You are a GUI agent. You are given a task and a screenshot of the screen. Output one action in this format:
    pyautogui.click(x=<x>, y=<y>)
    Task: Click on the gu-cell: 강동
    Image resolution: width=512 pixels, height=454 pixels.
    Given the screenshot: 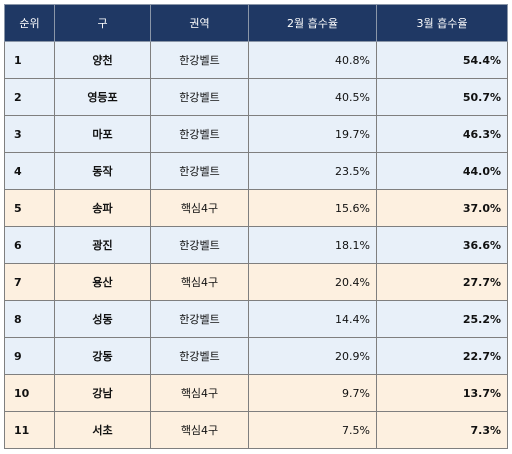 What is the action you would take?
    pyautogui.click(x=102, y=356)
    